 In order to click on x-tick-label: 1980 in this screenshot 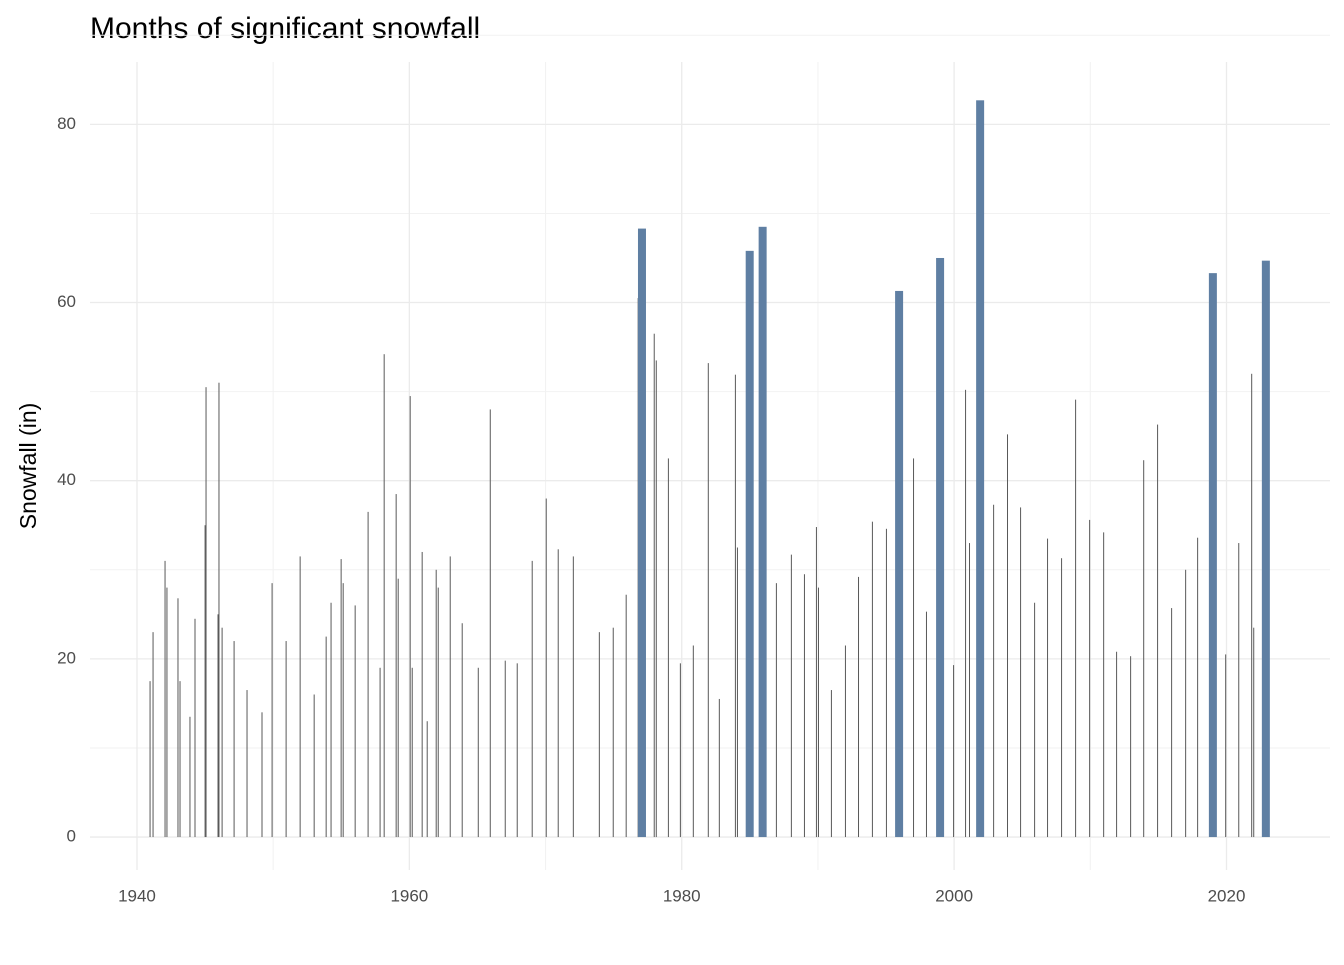, I will do `click(682, 895)`.